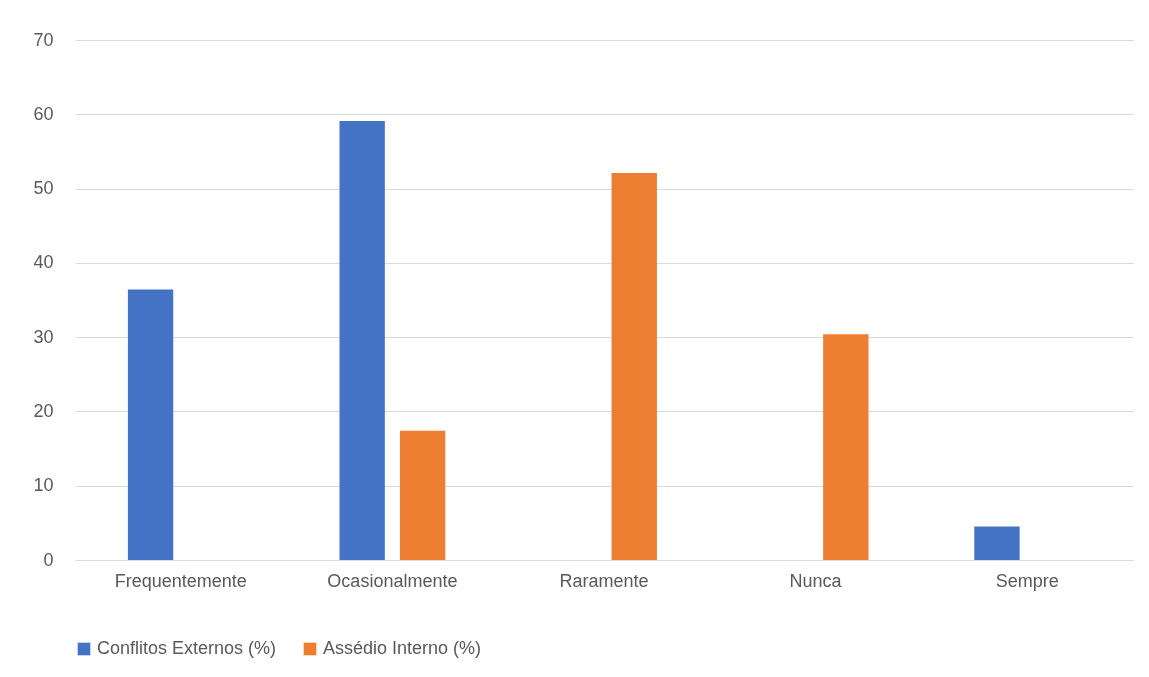 The image size is (1149, 677). Describe the element at coordinates (402, 648) in the screenshot. I see `legend-label: Assédio Interno (%)` at that location.